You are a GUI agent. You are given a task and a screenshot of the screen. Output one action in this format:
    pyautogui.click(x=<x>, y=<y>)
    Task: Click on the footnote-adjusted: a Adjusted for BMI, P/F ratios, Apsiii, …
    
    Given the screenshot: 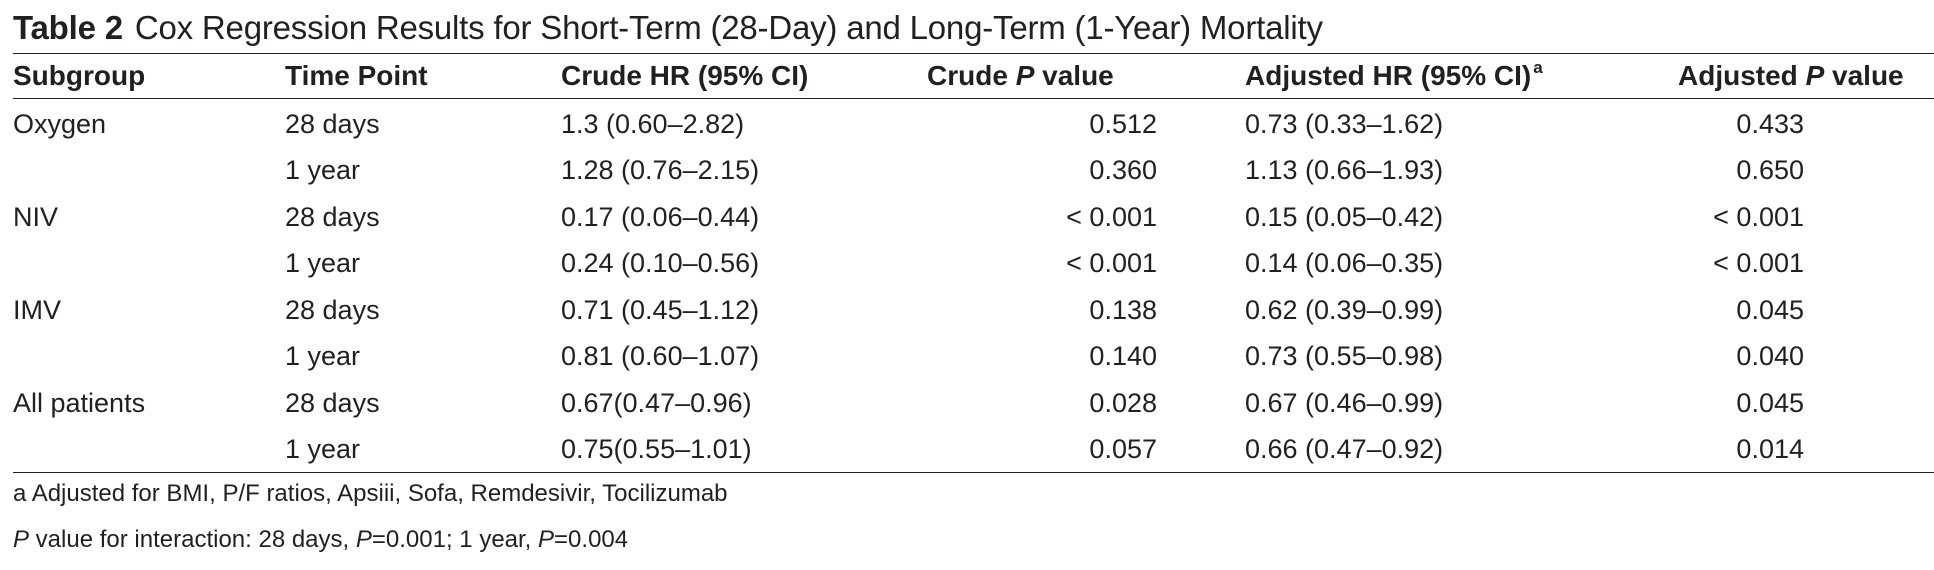 What is the action you would take?
    pyautogui.click(x=370, y=493)
    